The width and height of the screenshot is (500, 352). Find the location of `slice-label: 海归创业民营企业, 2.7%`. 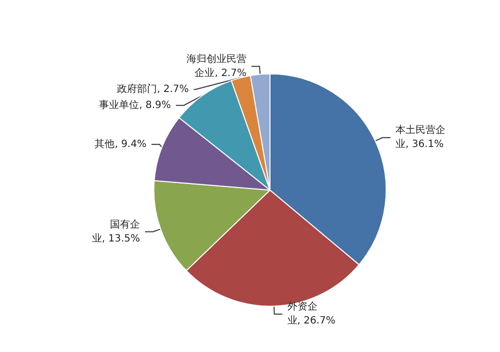

slice-label: 海归创业民营企业, 2.7% is located at coordinates (216, 65).